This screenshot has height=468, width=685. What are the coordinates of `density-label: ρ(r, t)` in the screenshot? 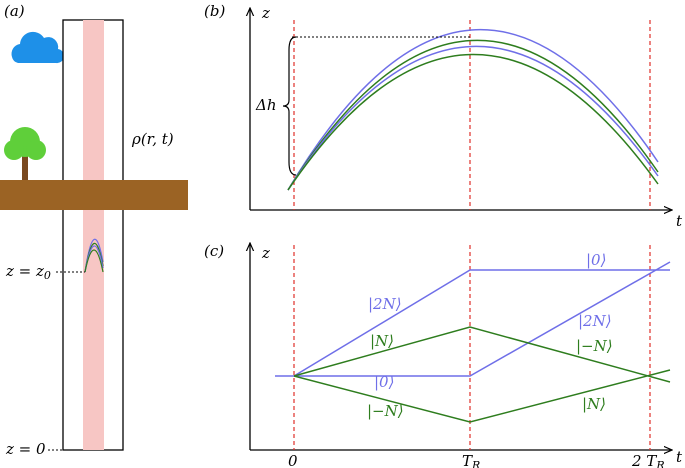 It's located at (152, 139).